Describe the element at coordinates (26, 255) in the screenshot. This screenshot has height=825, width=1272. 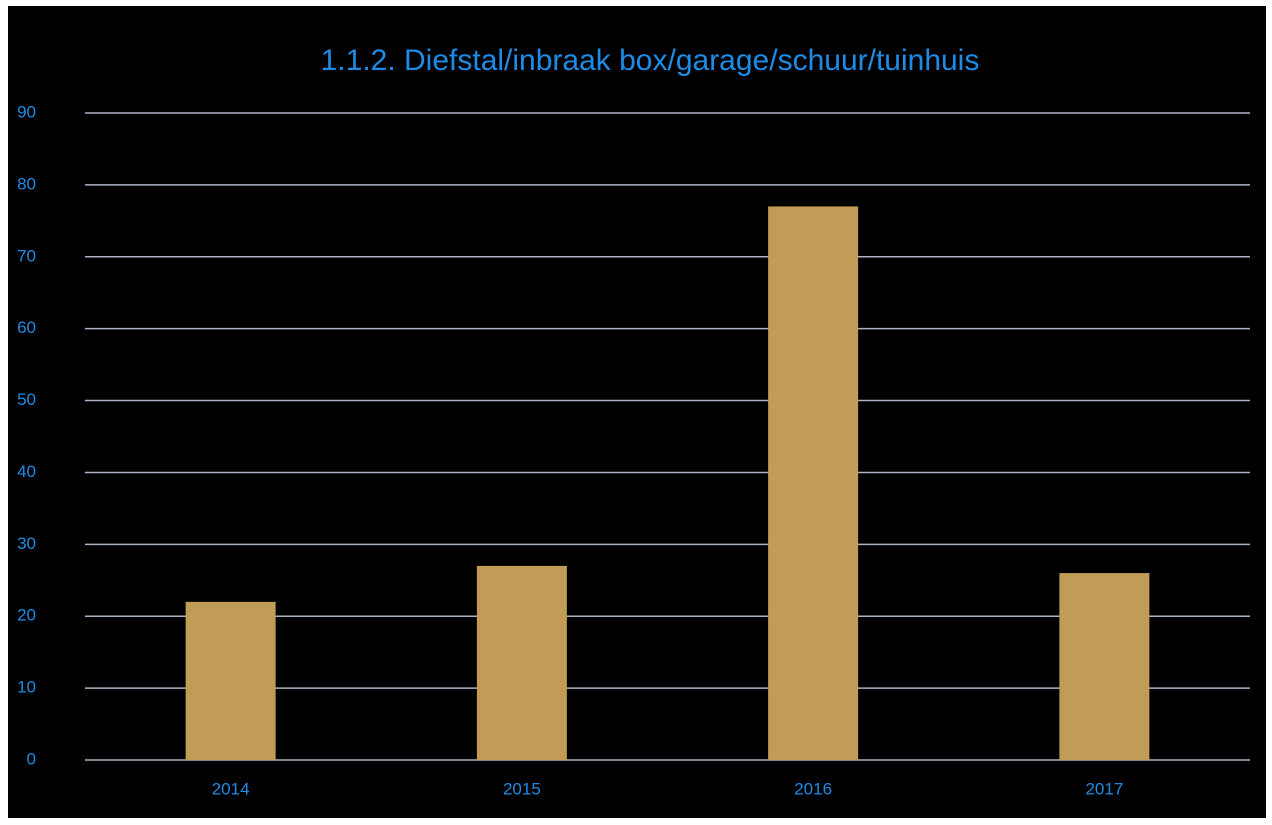
I see `y-tick-label: 70` at that location.